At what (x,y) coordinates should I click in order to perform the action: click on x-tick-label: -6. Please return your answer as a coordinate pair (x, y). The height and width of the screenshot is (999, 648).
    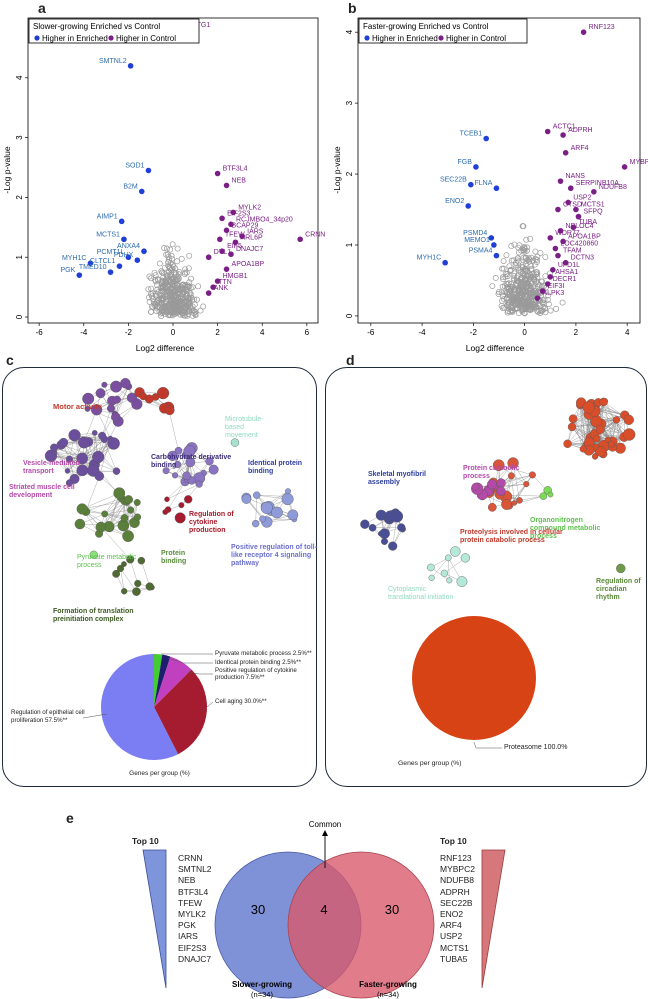
    Looking at the image, I should click on (40, 332).